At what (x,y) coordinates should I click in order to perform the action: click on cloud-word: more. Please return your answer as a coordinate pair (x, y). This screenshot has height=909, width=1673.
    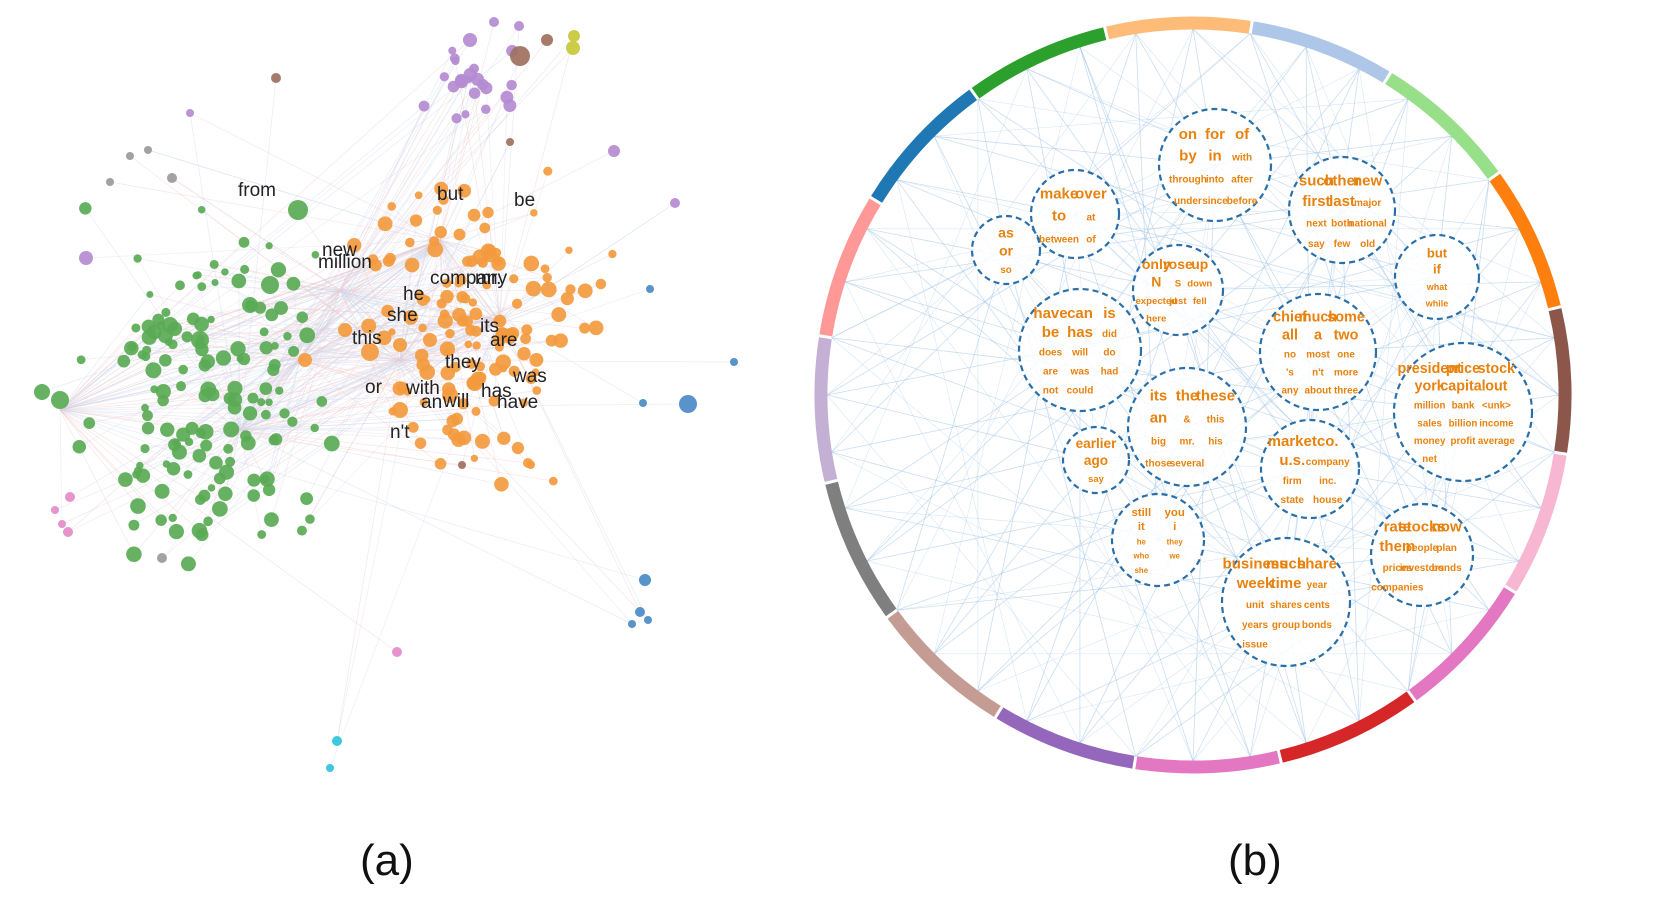
    Looking at the image, I should click on (1346, 372).